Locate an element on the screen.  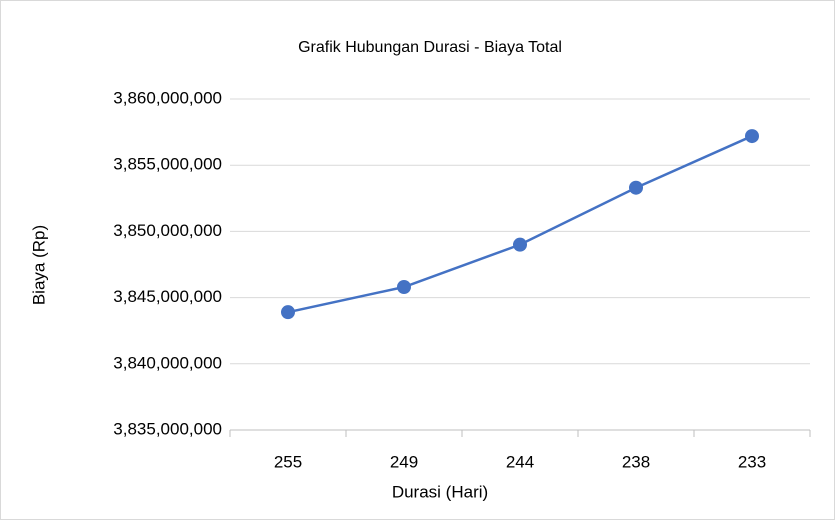
y-tick-label: 3,835,000,000 is located at coordinates (167, 428).